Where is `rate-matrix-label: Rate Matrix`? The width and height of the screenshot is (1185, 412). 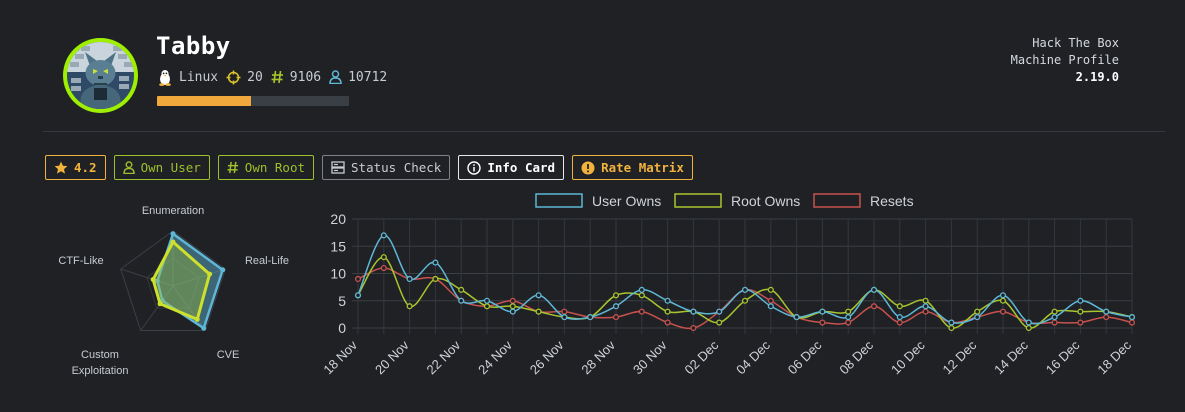
rate-matrix-label: Rate Matrix is located at coordinates (642, 167).